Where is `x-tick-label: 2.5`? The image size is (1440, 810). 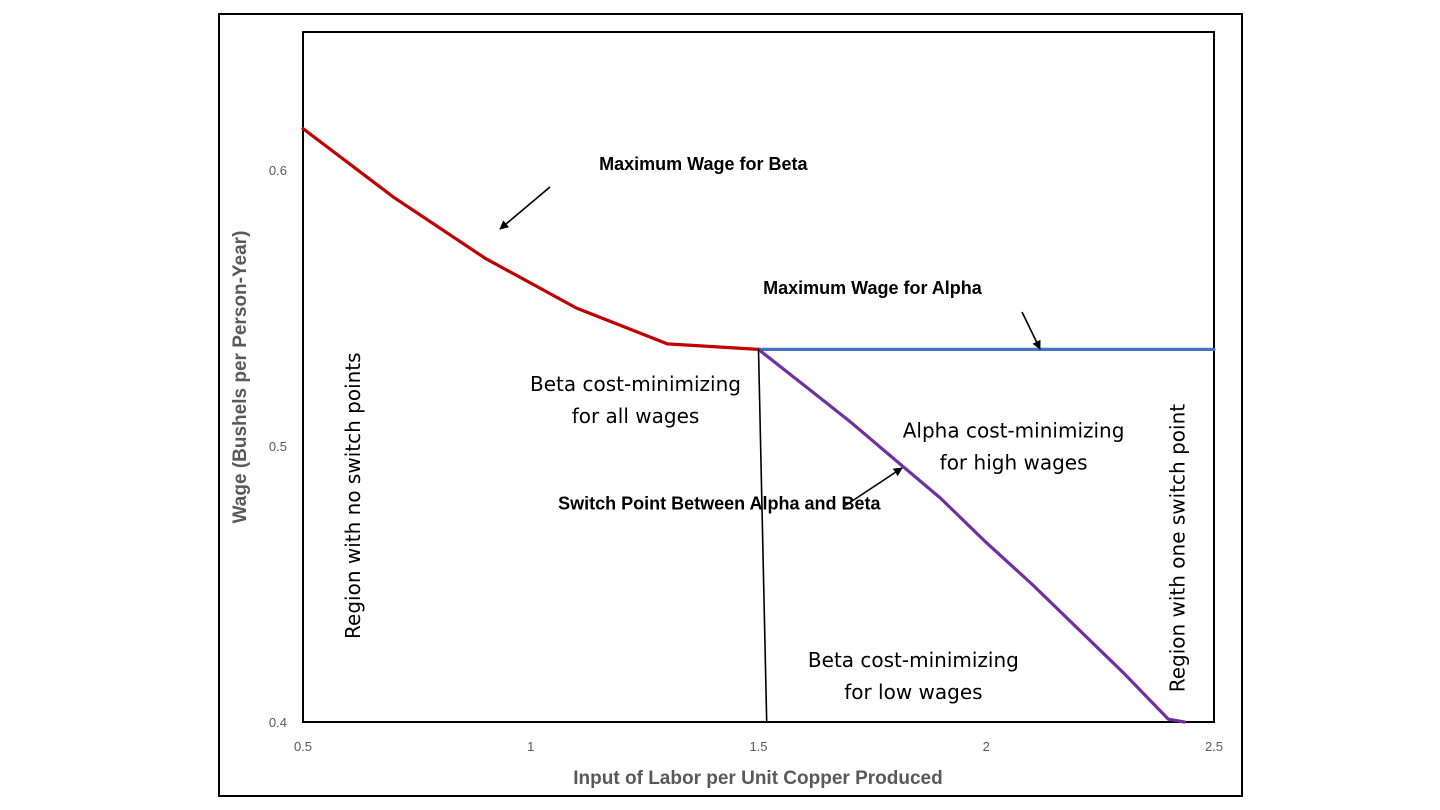
x-tick-label: 2.5 is located at coordinates (1214, 746).